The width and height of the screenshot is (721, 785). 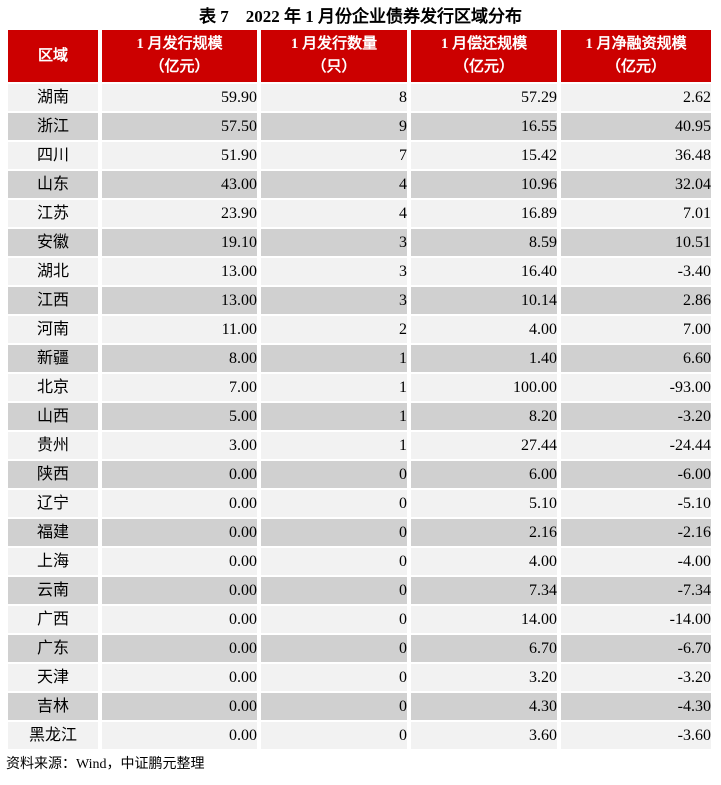 What do you see at coordinates (484, 532) in the screenshot?
I see `value-cell: 2.16` at bounding box center [484, 532].